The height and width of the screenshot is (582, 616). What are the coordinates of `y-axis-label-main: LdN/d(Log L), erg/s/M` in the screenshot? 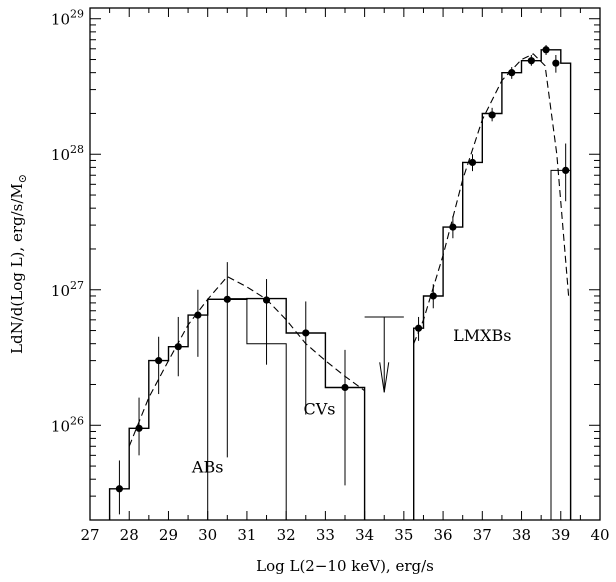 It's located at (17, 268).